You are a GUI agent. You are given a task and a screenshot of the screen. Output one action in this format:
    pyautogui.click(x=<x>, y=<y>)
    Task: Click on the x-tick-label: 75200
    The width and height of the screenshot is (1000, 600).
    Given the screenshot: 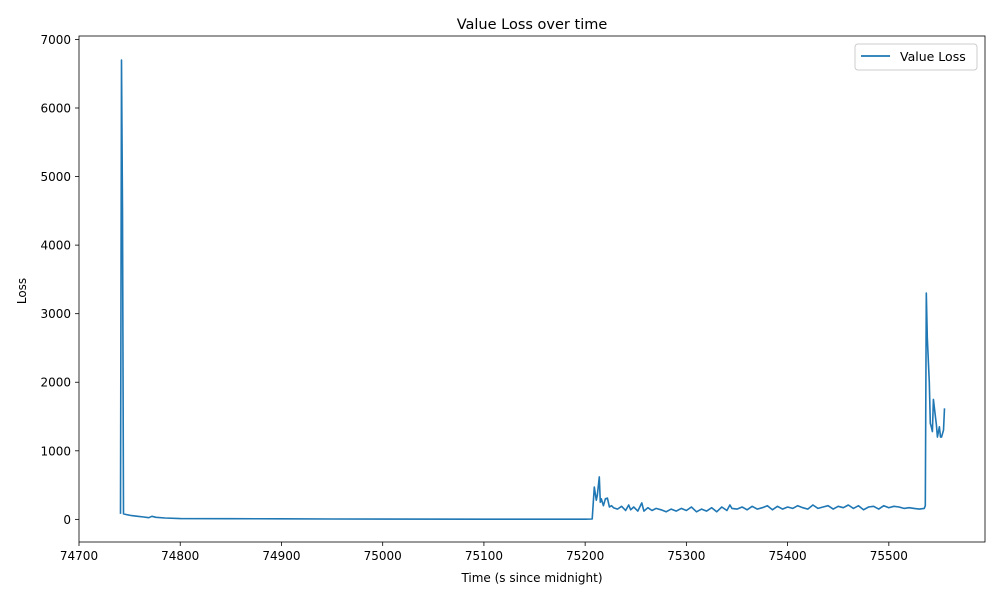 What is the action you would take?
    pyautogui.click(x=585, y=556)
    